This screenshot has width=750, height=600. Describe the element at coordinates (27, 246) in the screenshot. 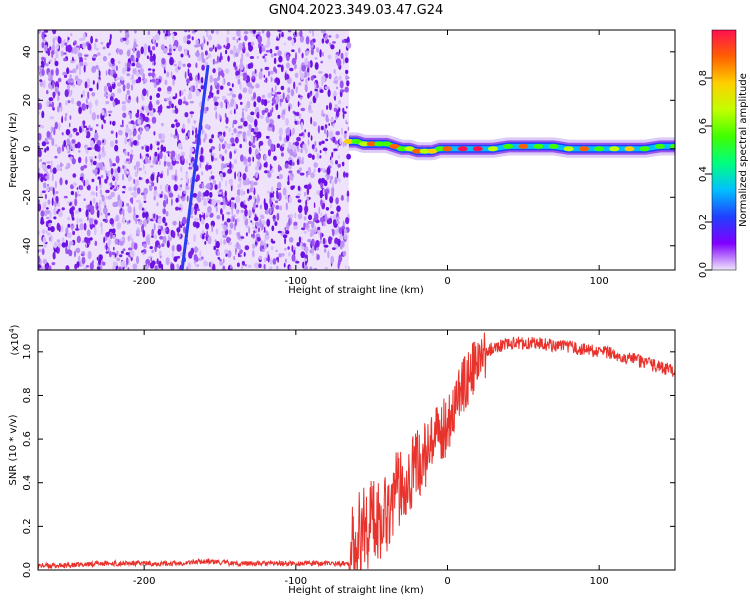

I see `spectrogram-ytick-label: -40` at that location.